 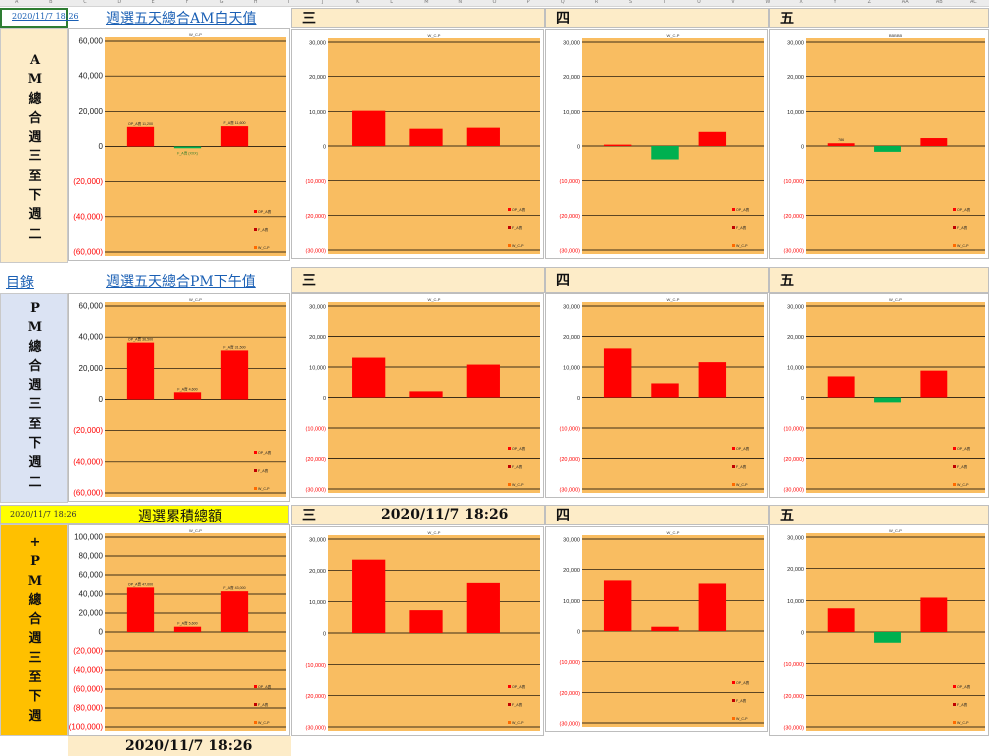 I want to click on column-letter: B, so click(x=51, y=2).